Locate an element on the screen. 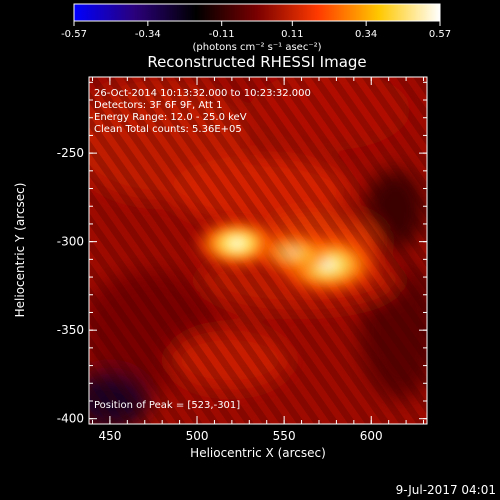  info-line: Detectors: 3F 6F 9F, Att 1 is located at coordinates (158, 105).